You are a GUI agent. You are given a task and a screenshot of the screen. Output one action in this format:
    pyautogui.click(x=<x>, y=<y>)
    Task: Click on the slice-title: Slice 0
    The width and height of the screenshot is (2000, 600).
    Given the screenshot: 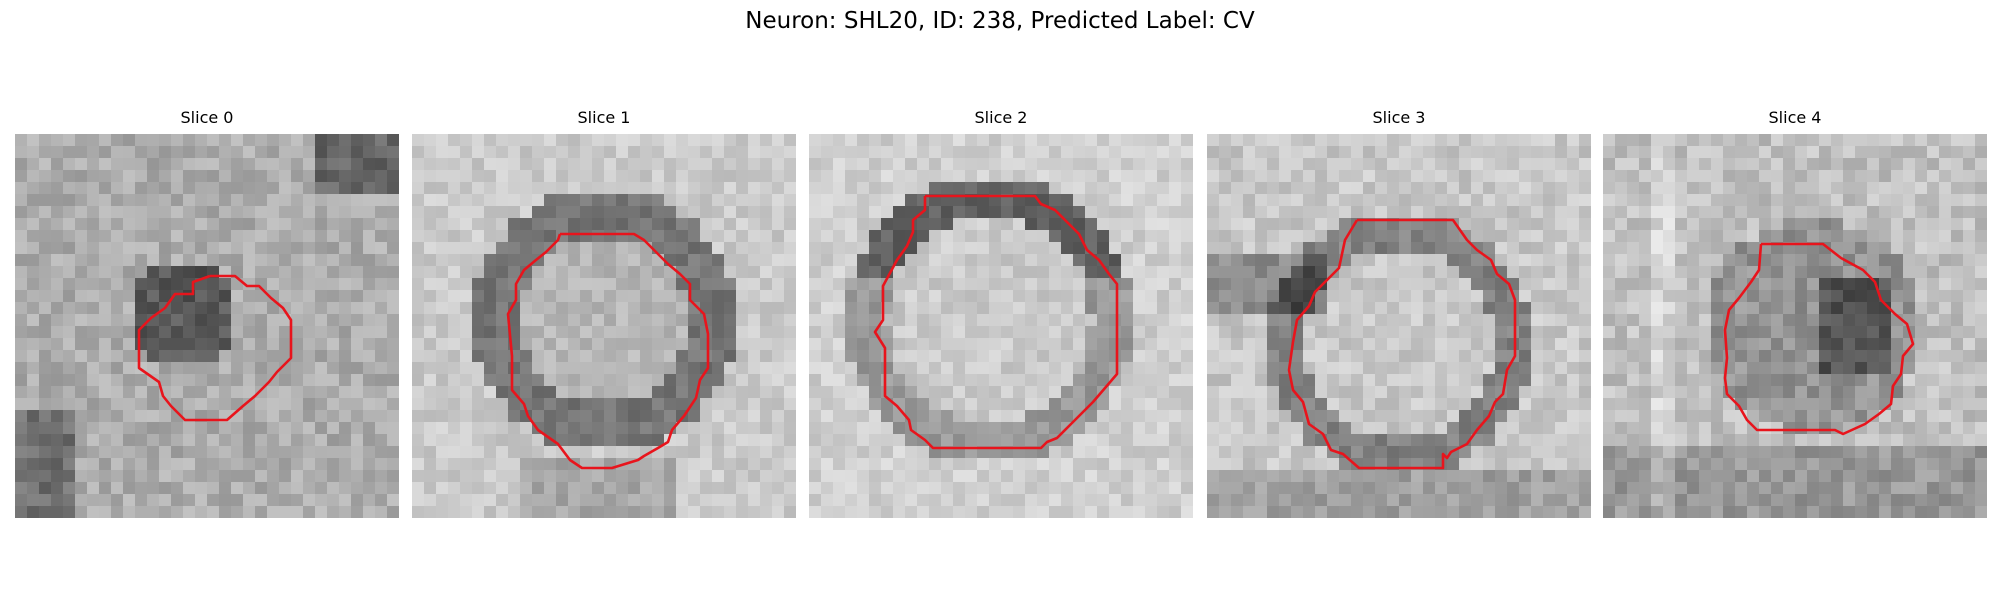 What is the action you would take?
    pyautogui.click(x=207, y=117)
    